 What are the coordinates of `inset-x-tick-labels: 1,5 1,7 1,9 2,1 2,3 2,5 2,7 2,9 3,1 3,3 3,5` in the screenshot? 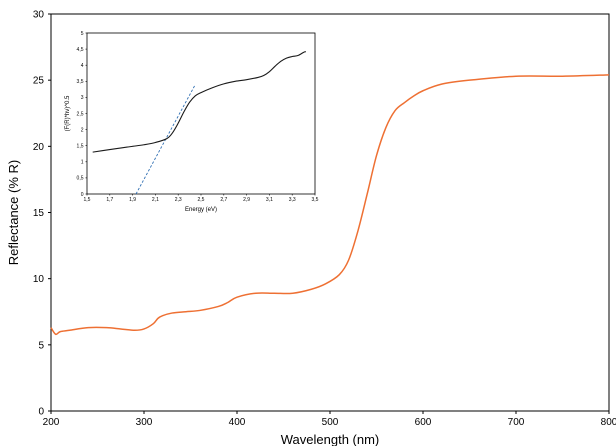 It's located at (201, 198).